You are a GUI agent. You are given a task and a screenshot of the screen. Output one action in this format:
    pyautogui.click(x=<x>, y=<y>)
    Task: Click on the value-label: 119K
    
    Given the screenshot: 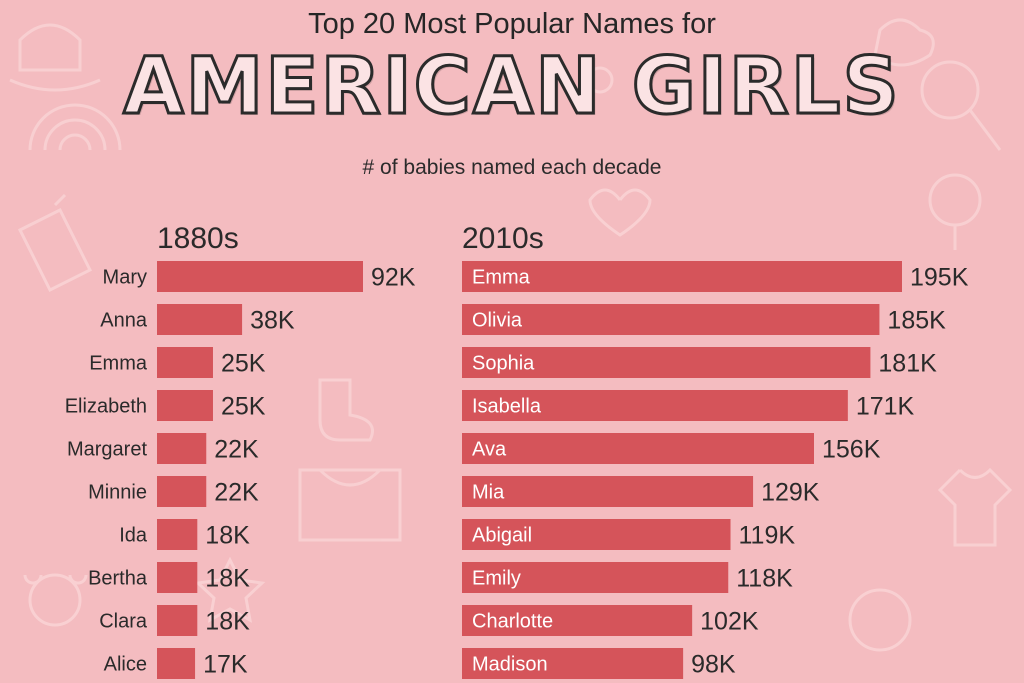 What is the action you would take?
    pyautogui.click(x=767, y=536)
    